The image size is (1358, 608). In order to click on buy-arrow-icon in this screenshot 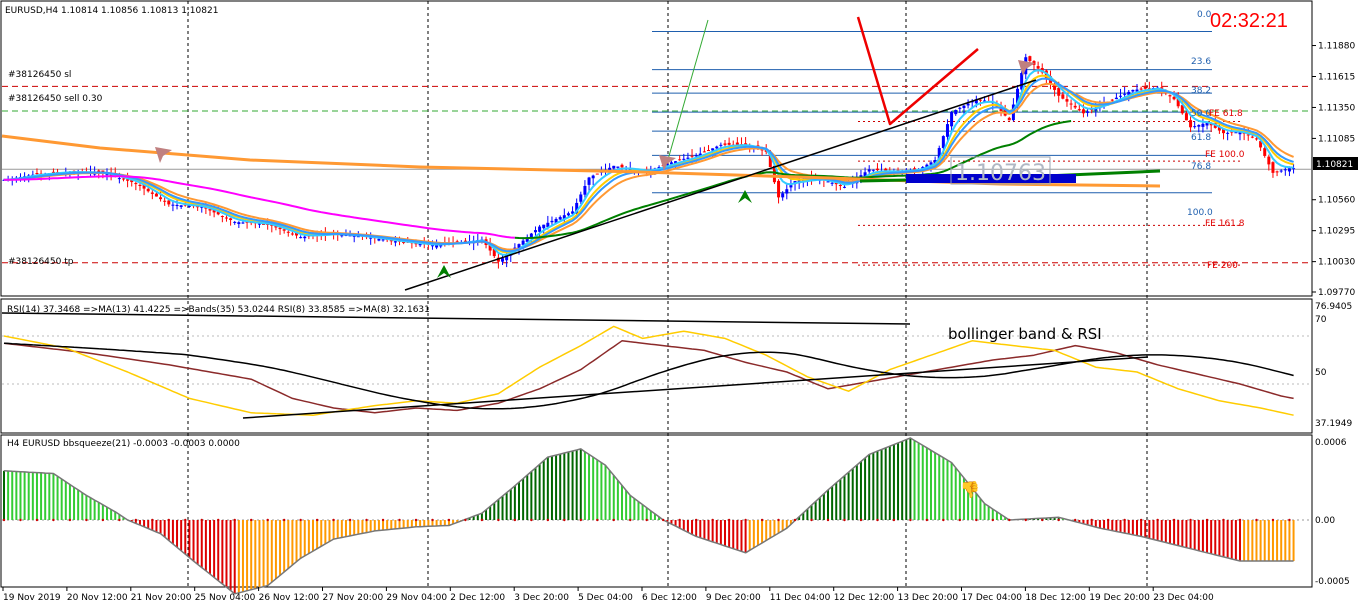, I will do `click(745, 196)`.